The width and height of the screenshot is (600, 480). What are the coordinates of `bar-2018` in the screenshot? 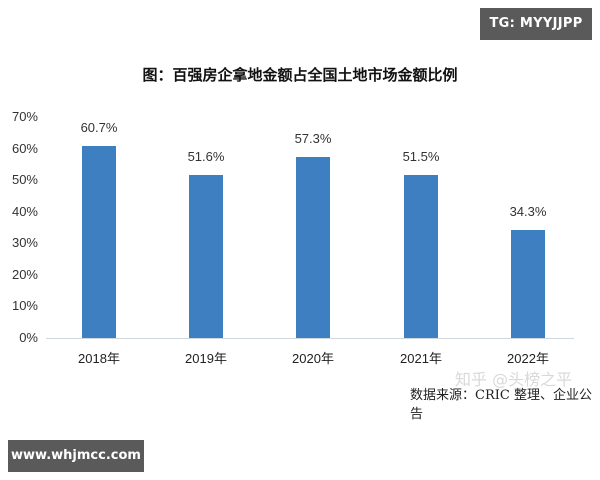 It's located at (99, 242).